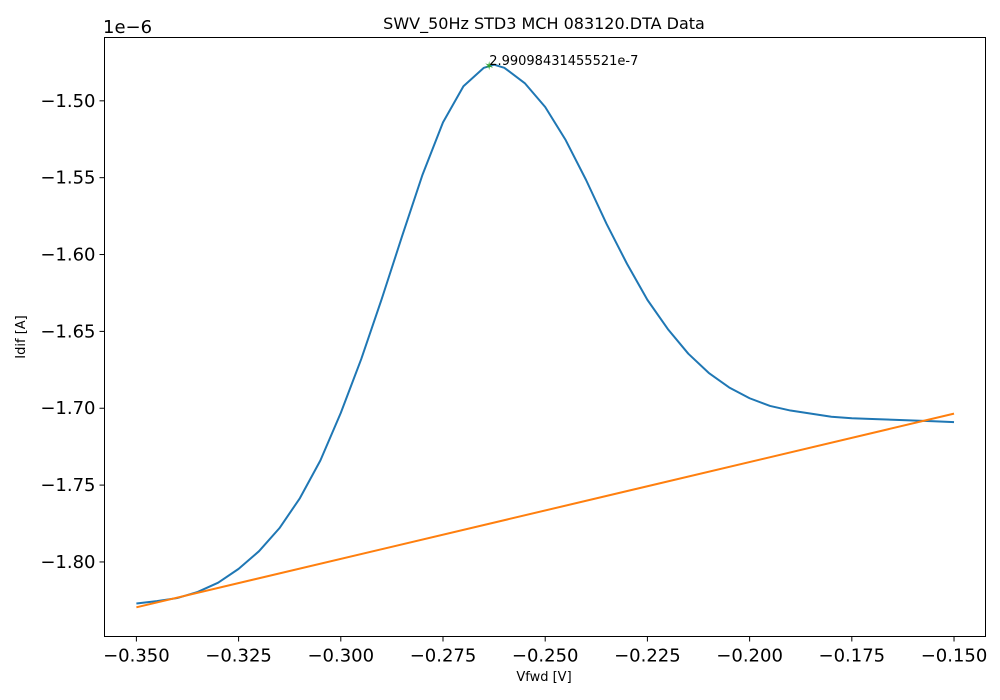  Describe the element at coordinates (544, 24) in the screenshot. I see `chart-title: SWV_50Hz STD3 MCH 083120.DTA Data` at that location.